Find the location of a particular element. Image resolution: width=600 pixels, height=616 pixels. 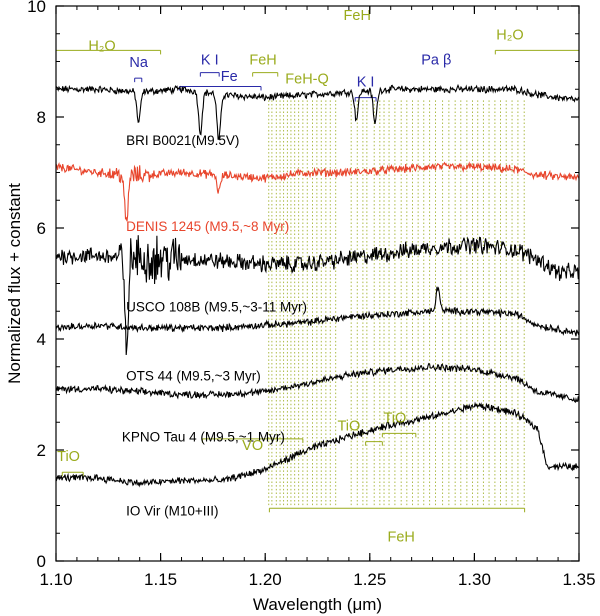

feature-label: Na is located at coordinates (138, 63).